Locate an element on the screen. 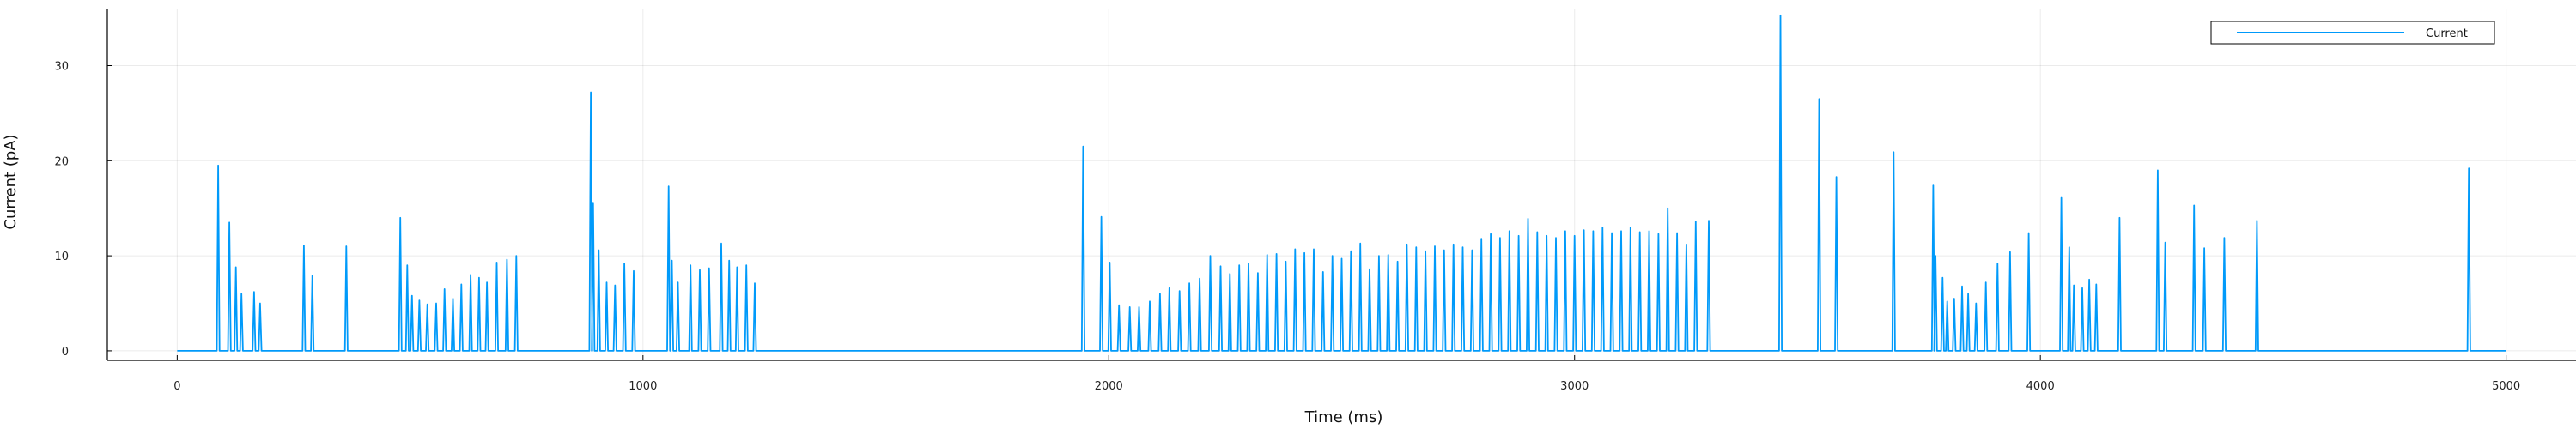 This screenshot has height=429, width=2576. y-tick-label: 0 is located at coordinates (66, 352).